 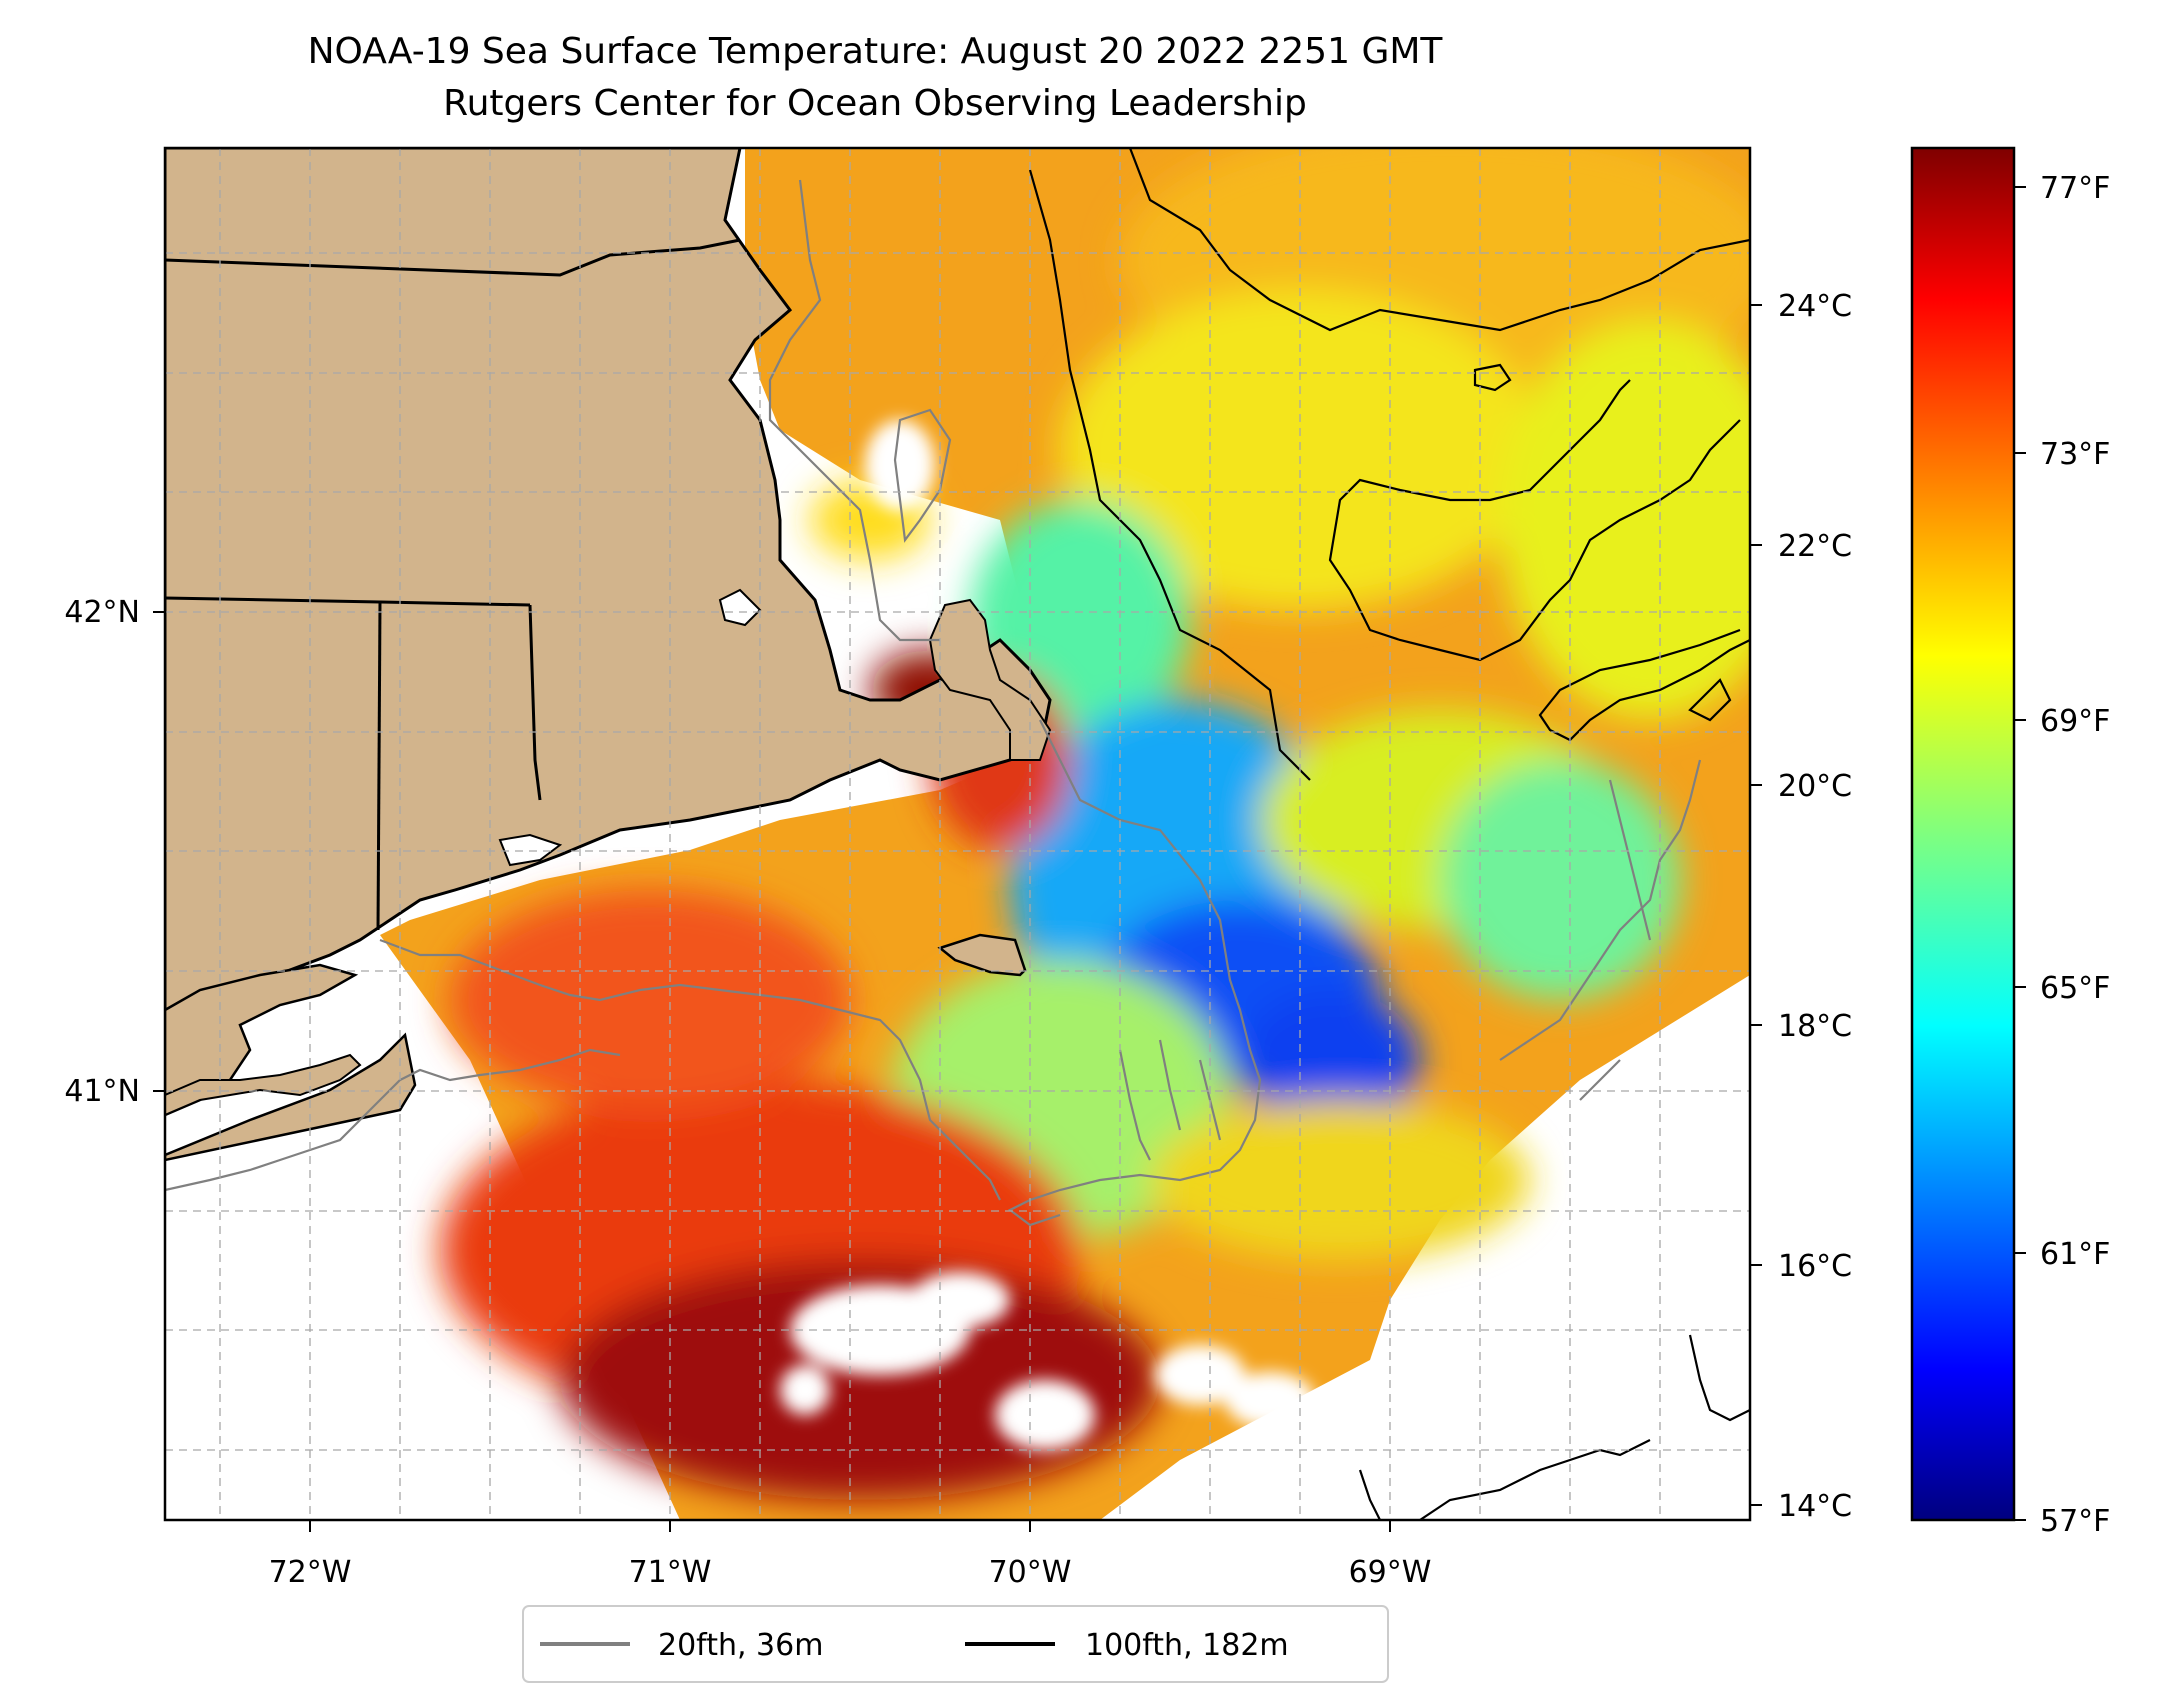 I want to click on lon-tick-label: 71°W, so click(x=670, y=1572).